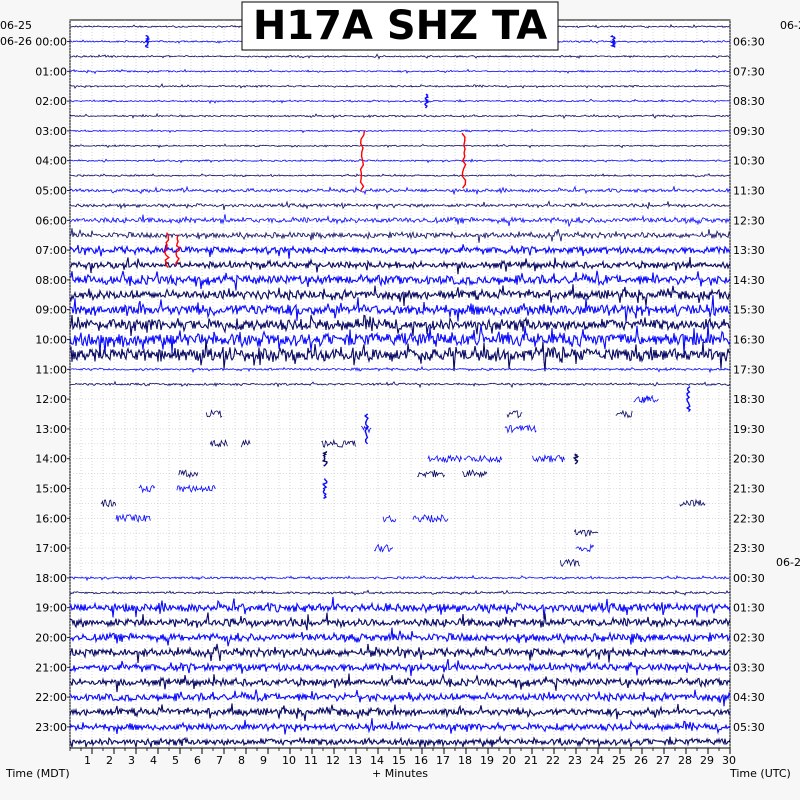 The width and height of the screenshot is (800, 800). What do you see at coordinates (51, 131) in the screenshot?
I see `left-hour-label: 03:00` at bounding box center [51, 131].